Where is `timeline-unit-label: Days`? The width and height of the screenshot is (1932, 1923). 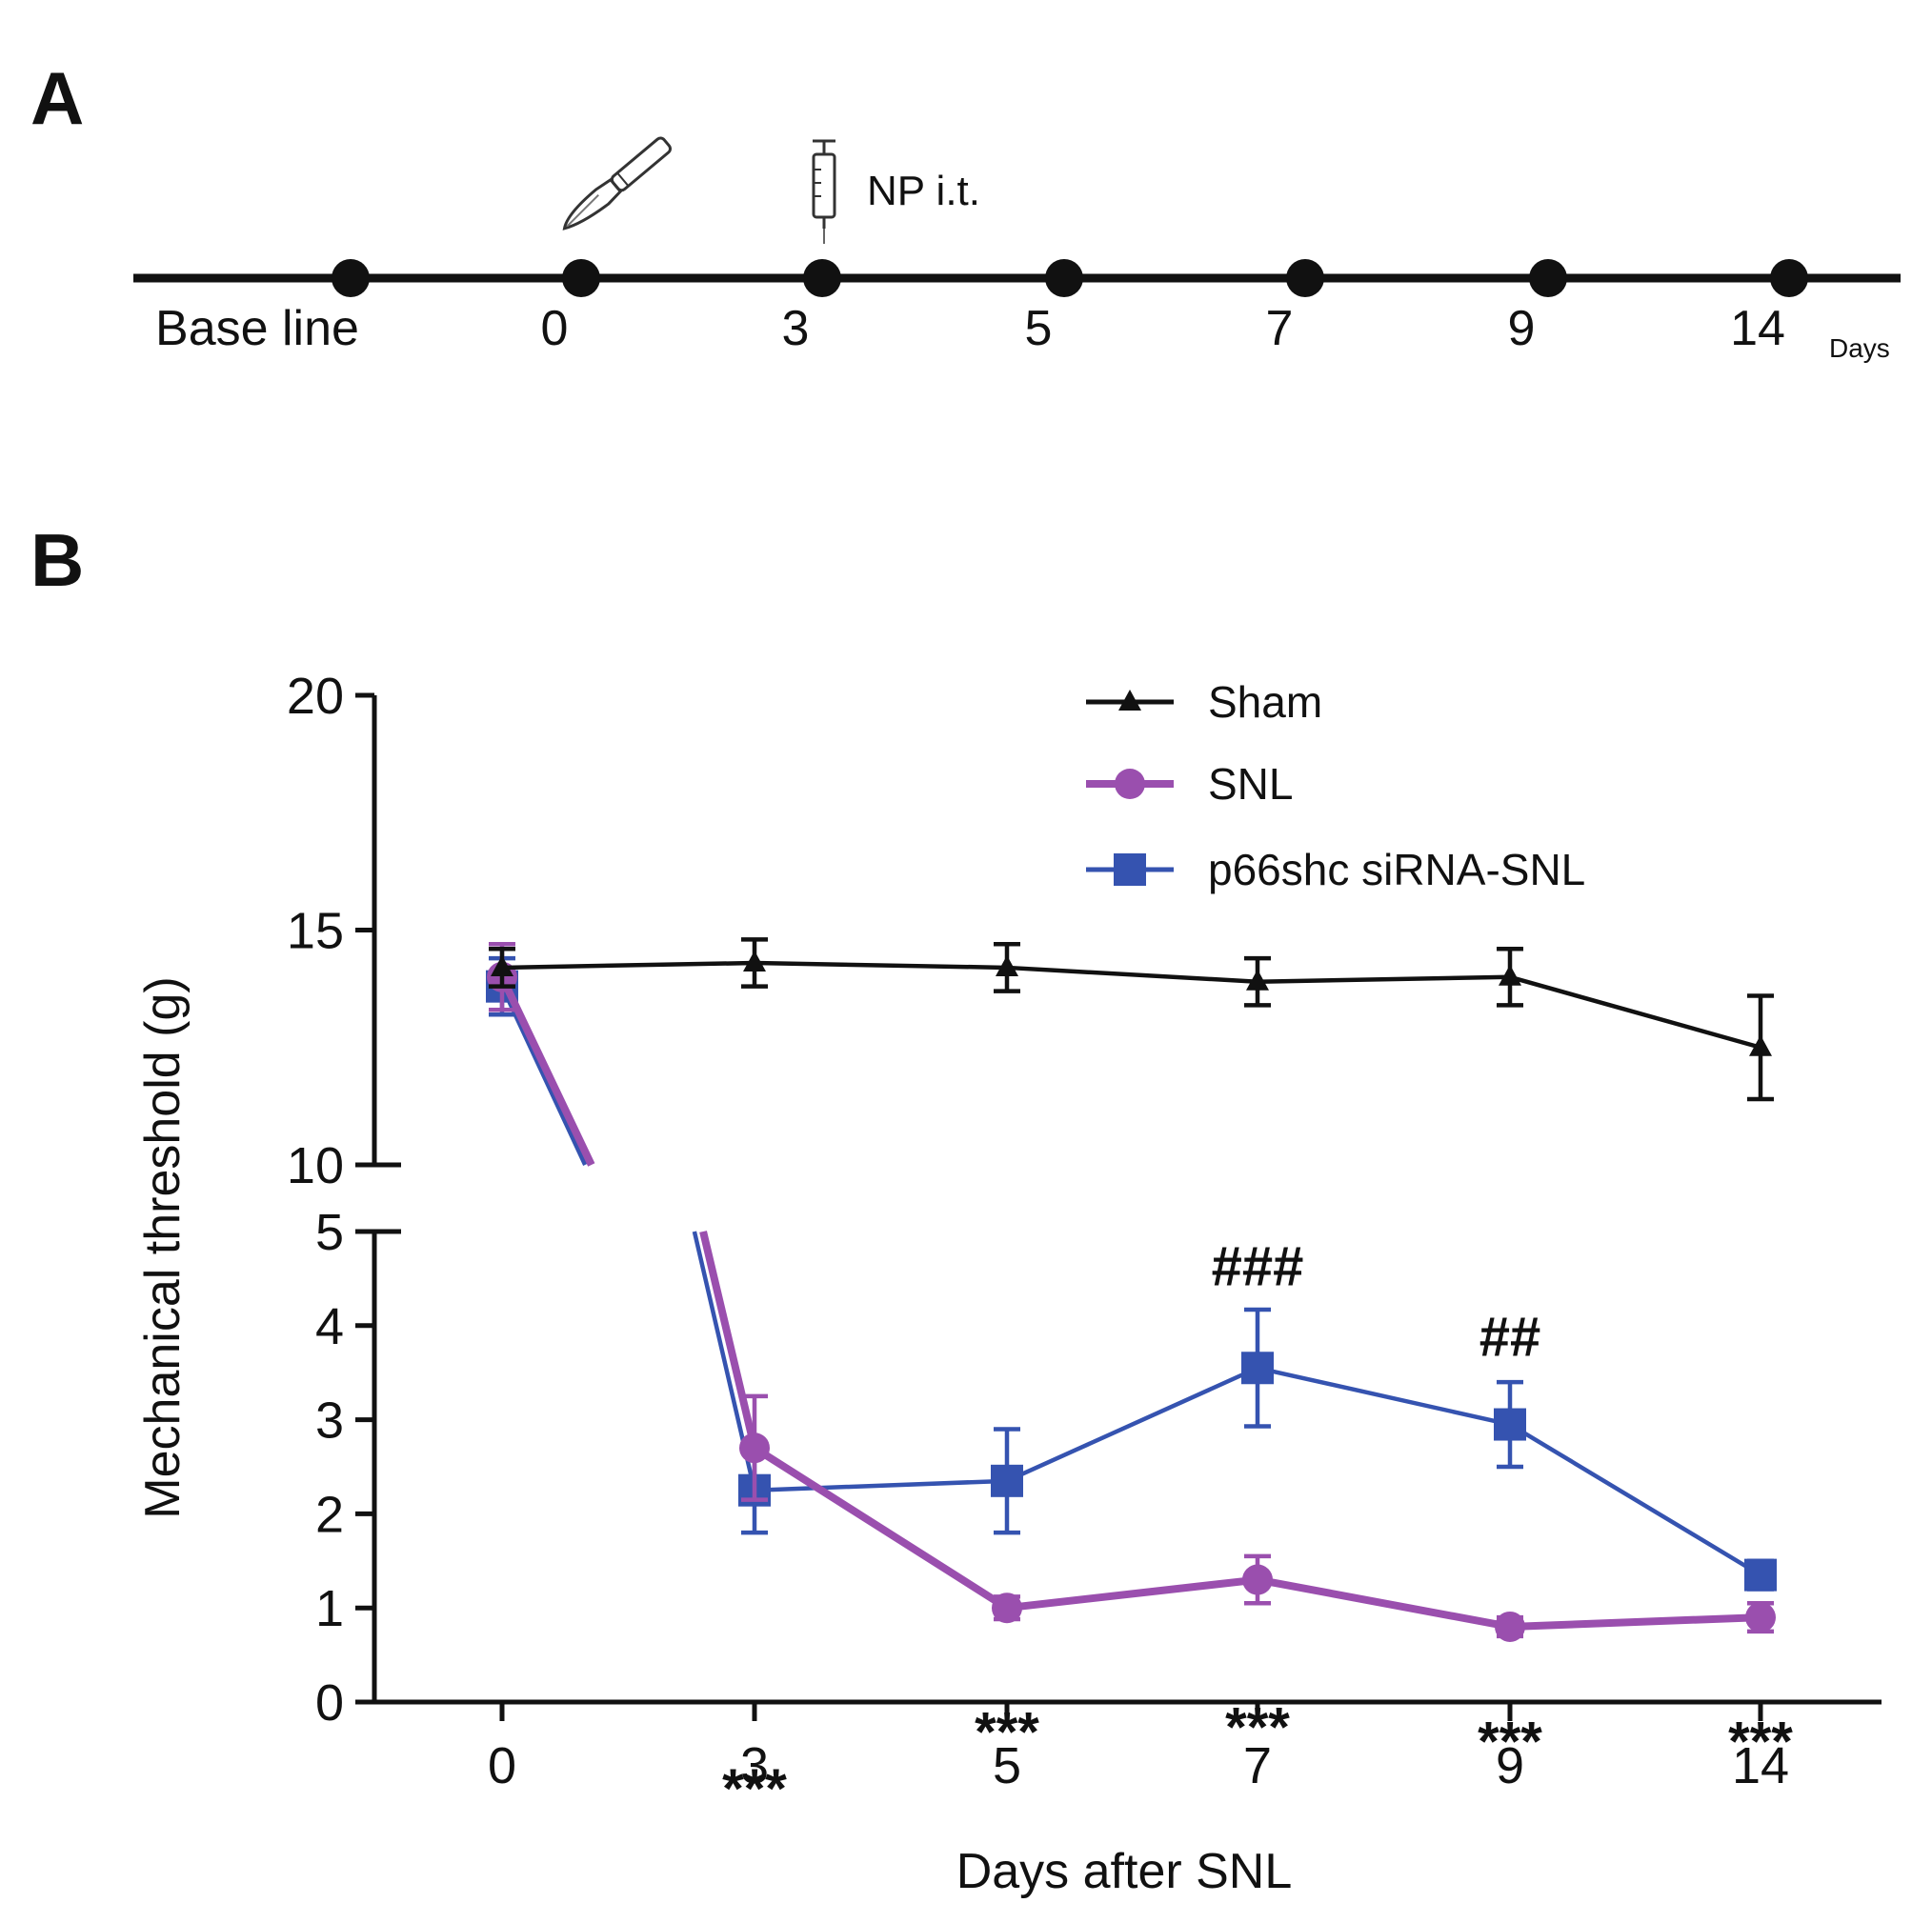
timeline-unit-label: Days is located at coordinates (1859, 348).